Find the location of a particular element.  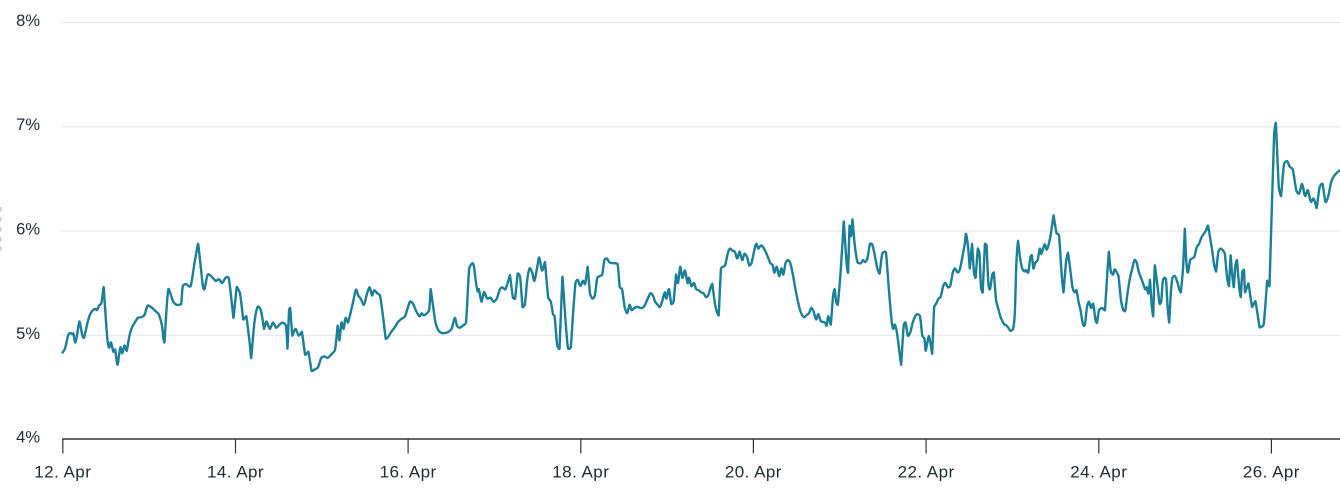

svg-text: 14. Apr is located at coordinates (235, 471).